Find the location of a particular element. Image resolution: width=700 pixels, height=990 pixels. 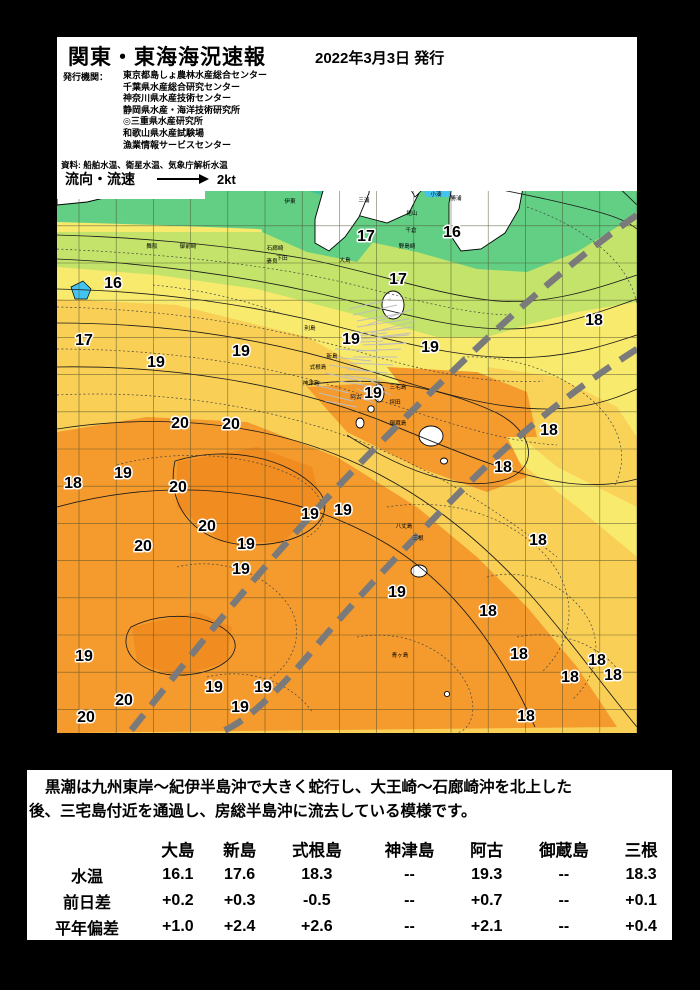

table-cell: +2.6 is located at coordinates (317, 926).